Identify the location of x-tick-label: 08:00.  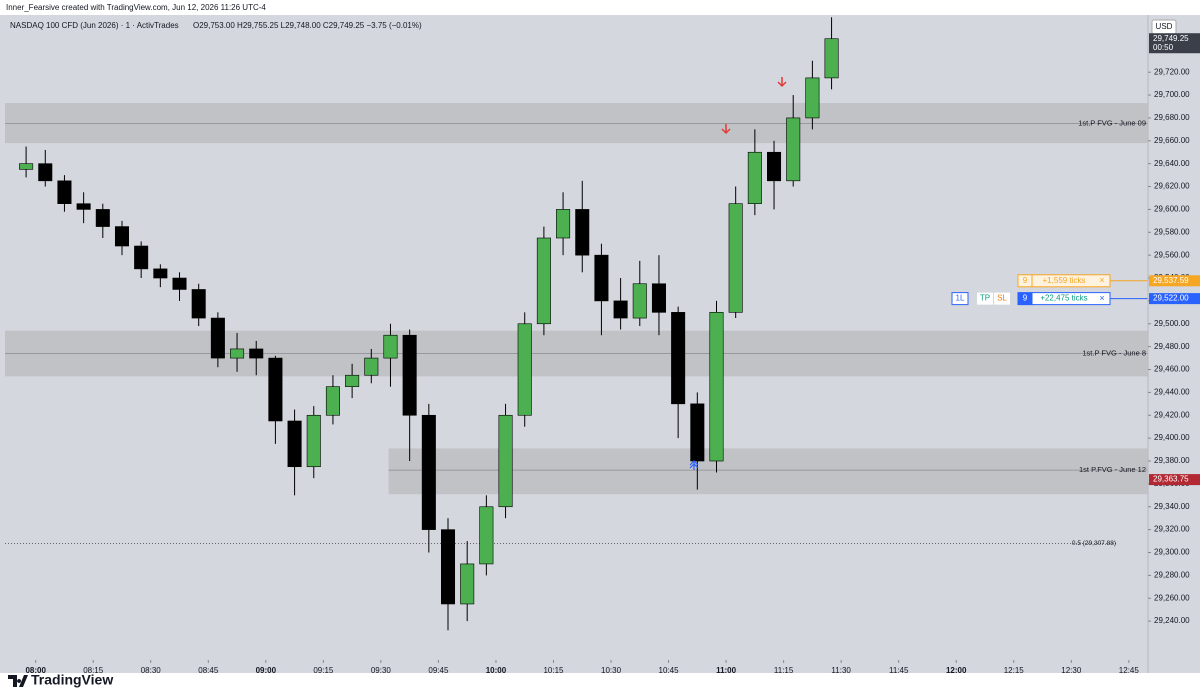
(35, 670).